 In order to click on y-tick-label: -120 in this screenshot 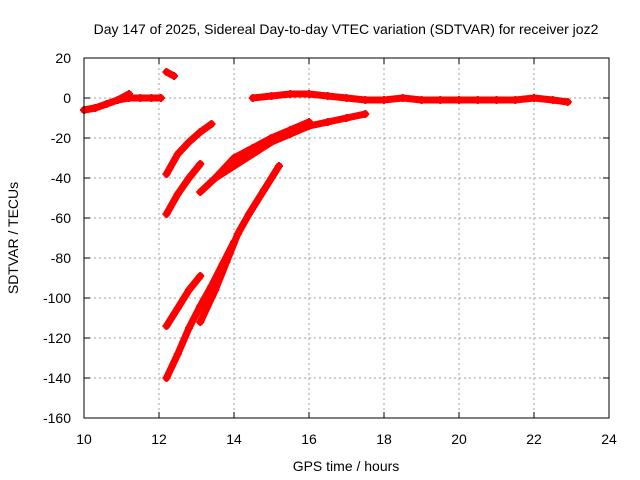, I will do `click(57, 338)`.